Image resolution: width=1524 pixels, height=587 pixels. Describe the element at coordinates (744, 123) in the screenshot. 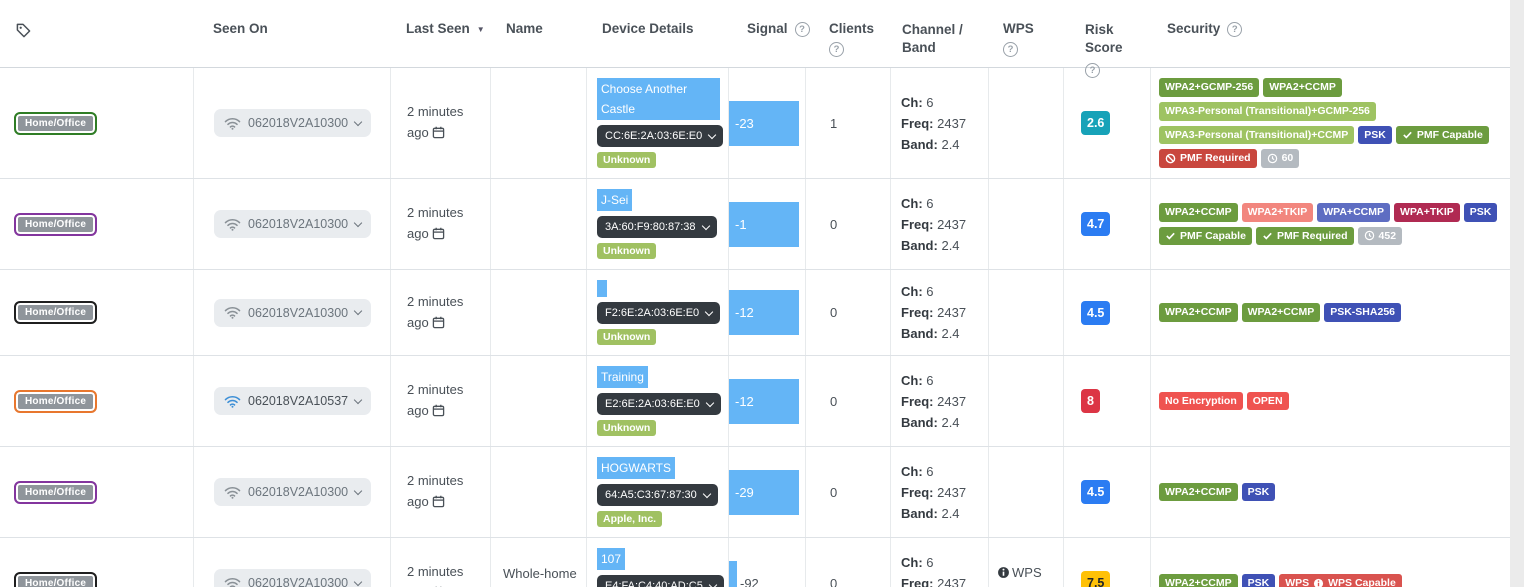

I see `signal-value: -23` at that location.